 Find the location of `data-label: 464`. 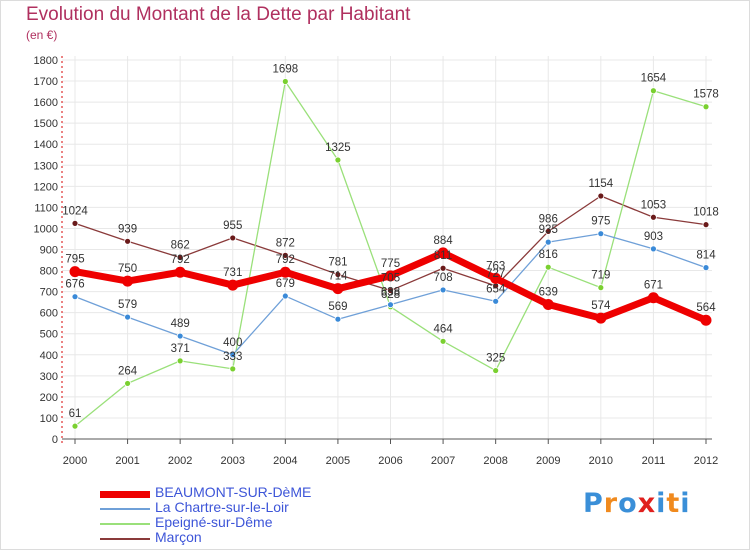

data-label: 464 is located at coordinates (443, 329).